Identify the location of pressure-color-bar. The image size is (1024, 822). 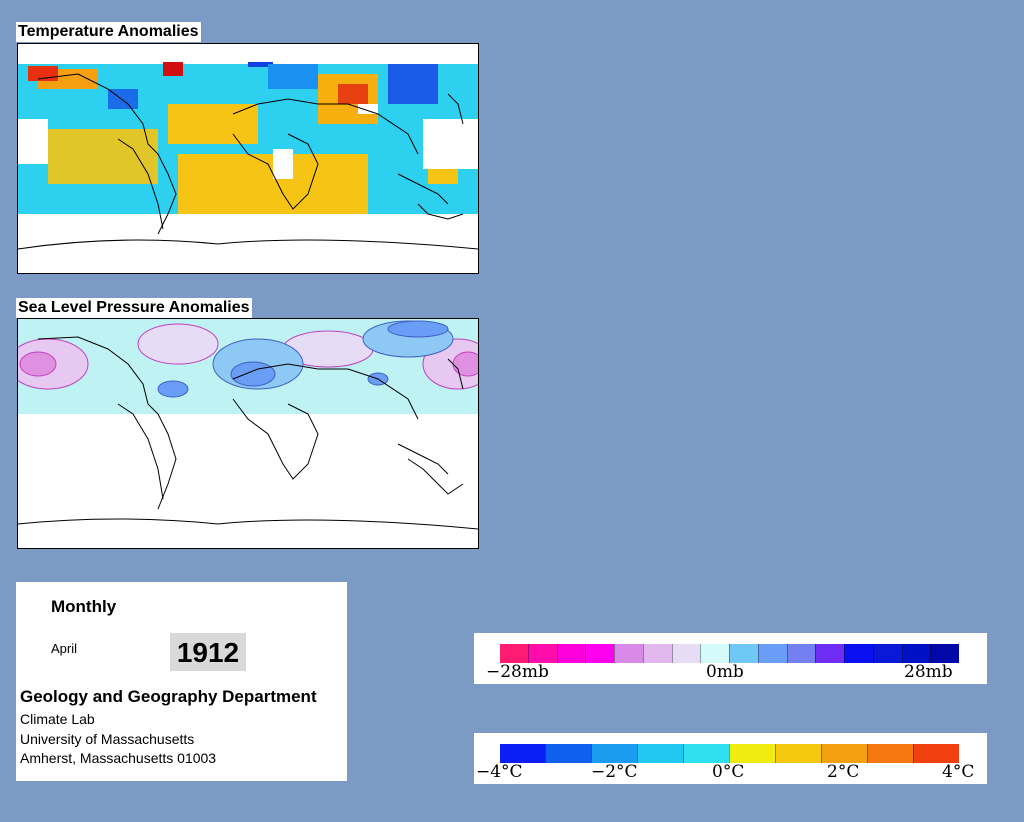
(729, 653).